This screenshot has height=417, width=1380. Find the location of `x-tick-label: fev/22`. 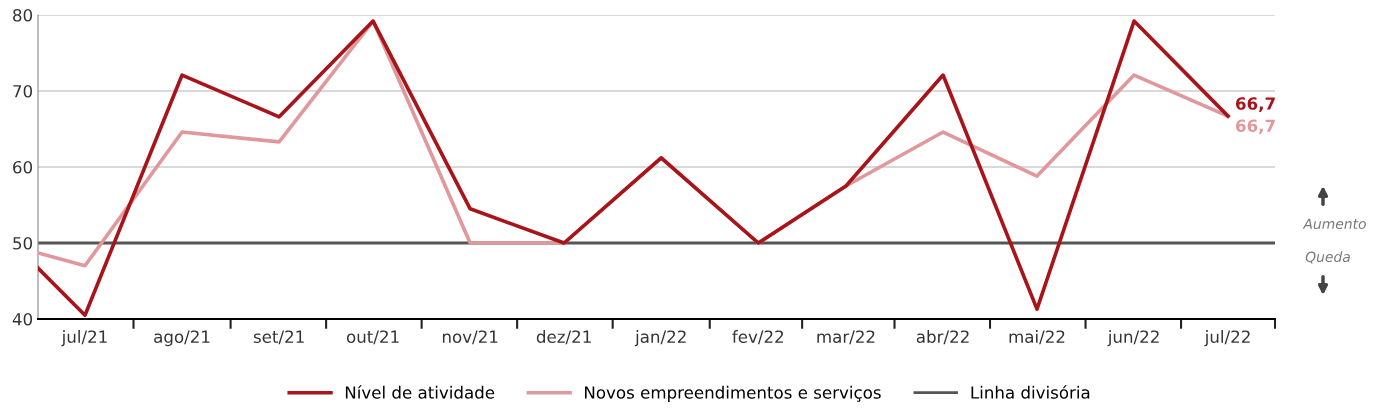

x-tick-label: fev/22 is located at coordinates (758, 337).